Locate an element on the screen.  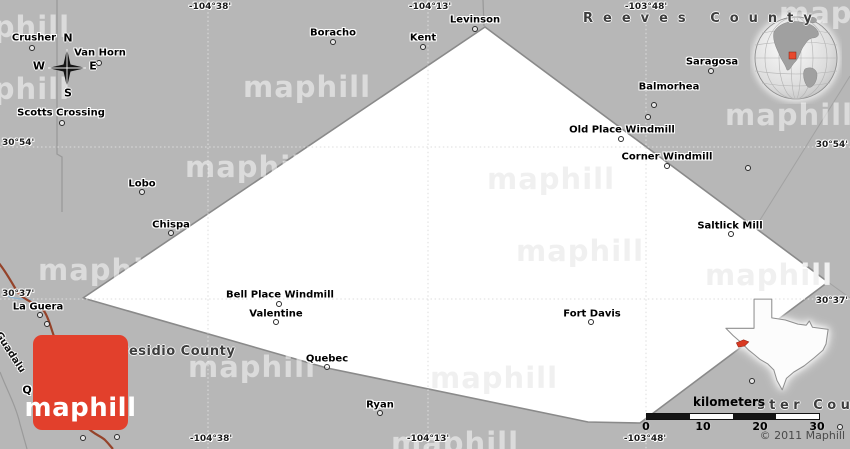
place-label: Balmorhea is located at coordinates (669, 87).